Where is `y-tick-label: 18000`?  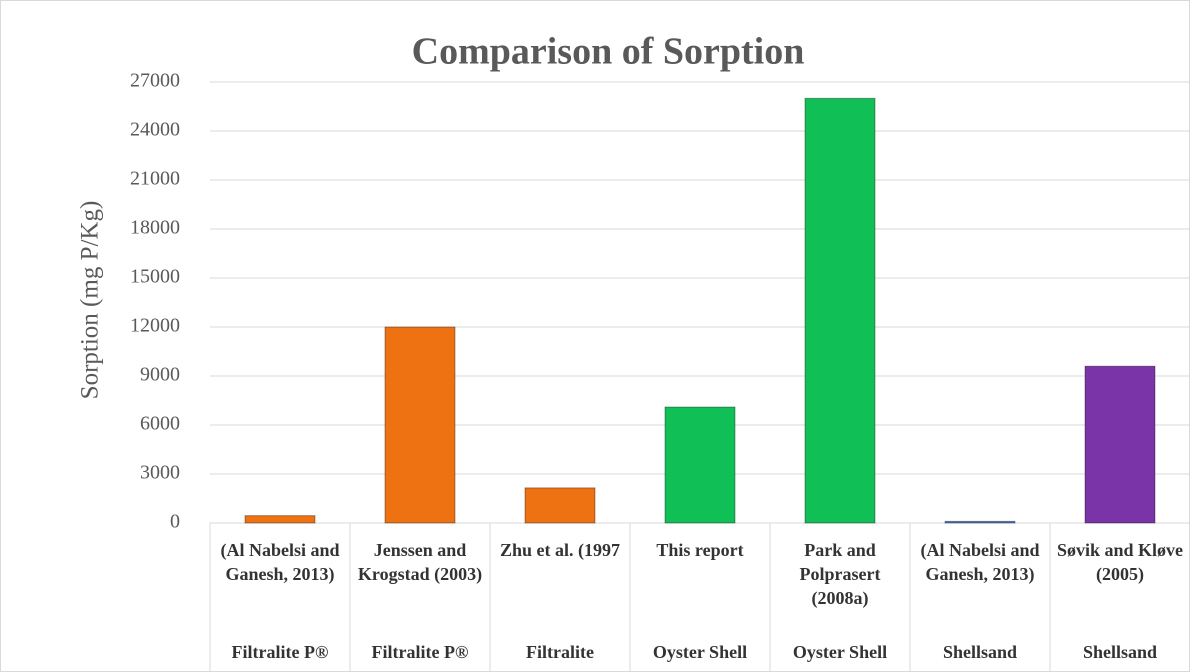
y-tick-label: 18000 is located at coordinates (155, 228).